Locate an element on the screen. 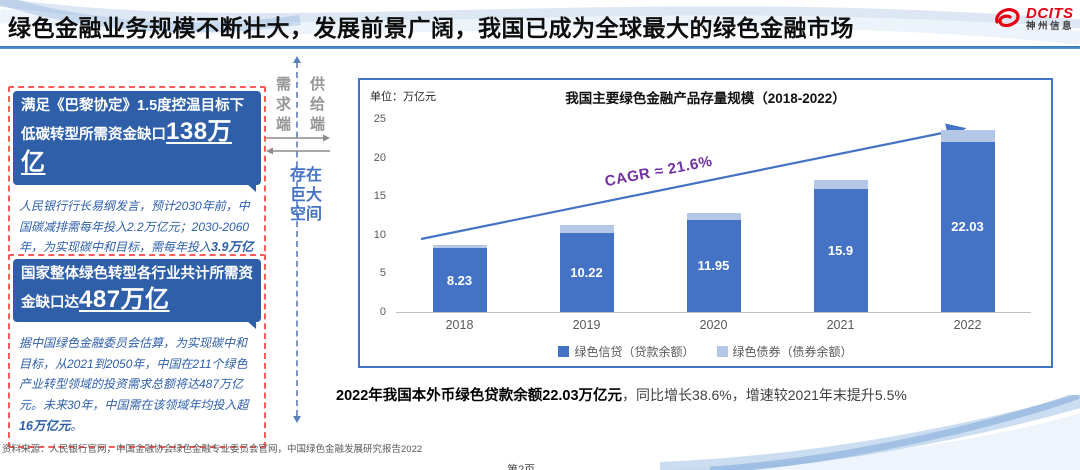 This screenshot has width=1080, height=470. y-tick: 25 is located at coordinates (379, 119).